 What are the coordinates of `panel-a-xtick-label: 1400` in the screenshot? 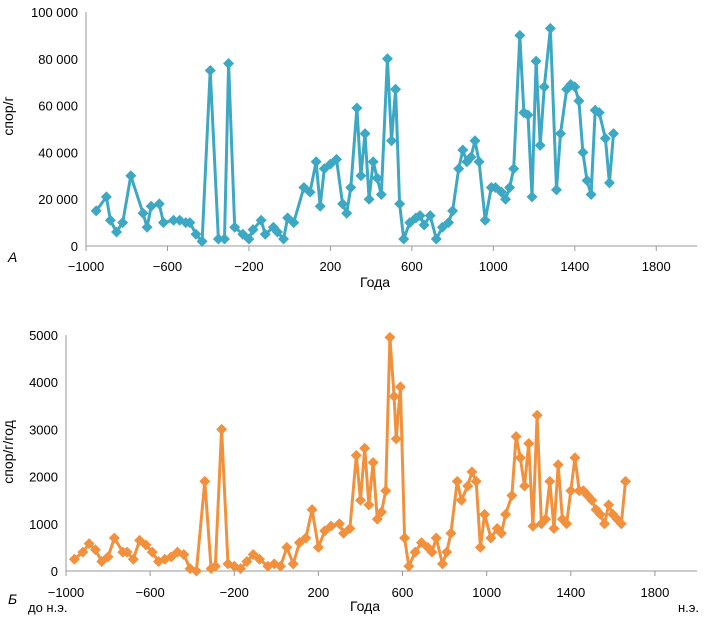 It's located at (574, 266).